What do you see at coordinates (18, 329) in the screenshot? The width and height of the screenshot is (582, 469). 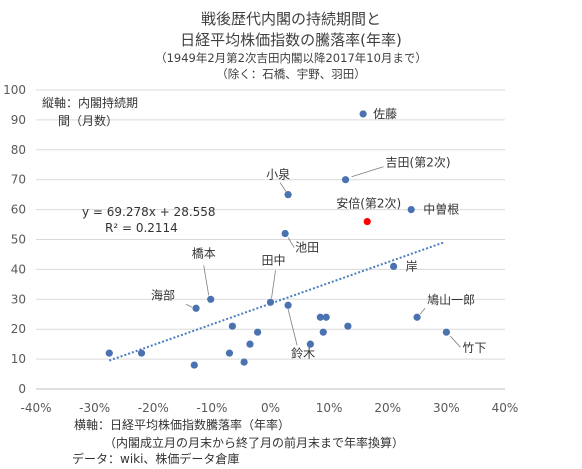 I see `y-tick-label: 20` at bounding box center [18, 329].